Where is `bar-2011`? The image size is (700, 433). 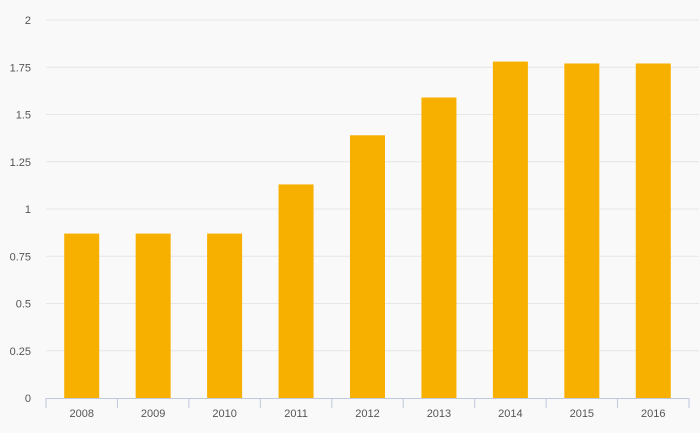 bar-2011 is located at coordinates (296, 291).